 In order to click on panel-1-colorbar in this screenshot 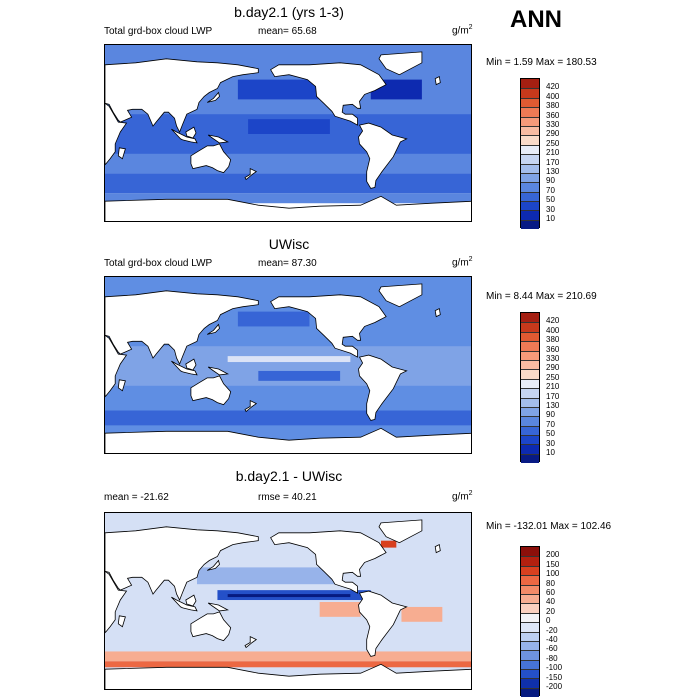, I will do `click(530, 154)`.